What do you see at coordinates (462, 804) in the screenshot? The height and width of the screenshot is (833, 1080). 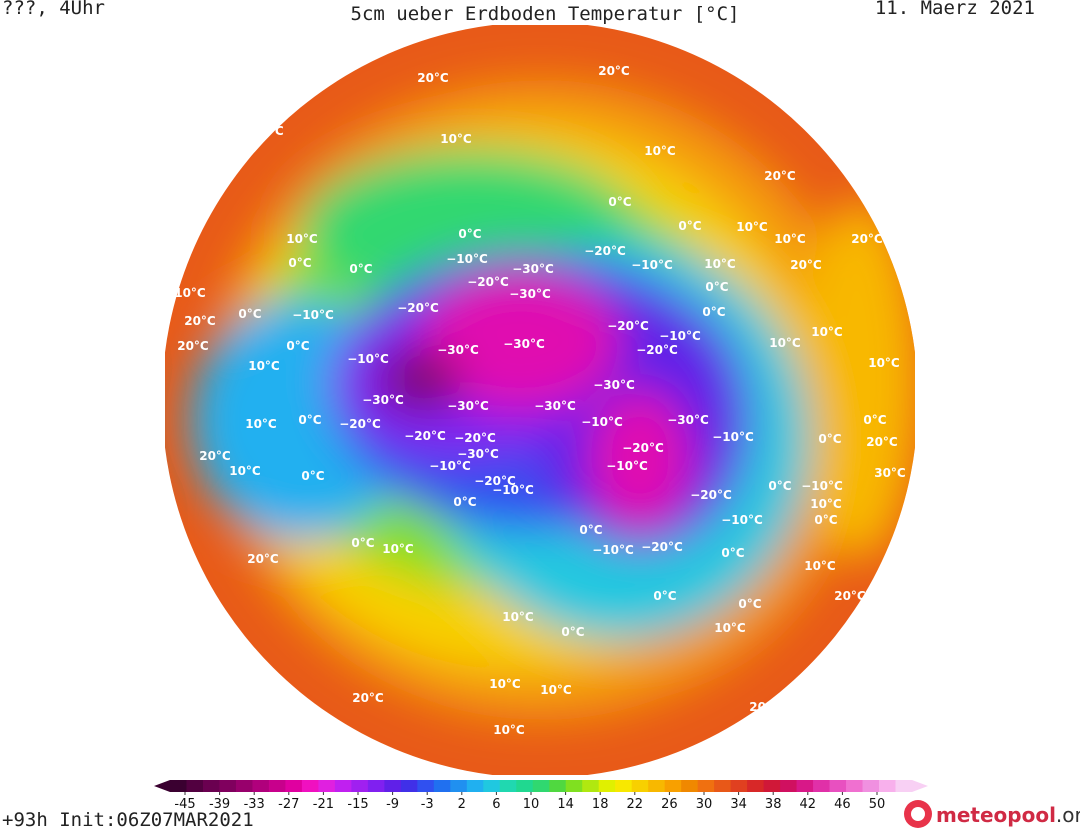 I see `colorbar-tick-label: 2` at bounding box center [462, 804].